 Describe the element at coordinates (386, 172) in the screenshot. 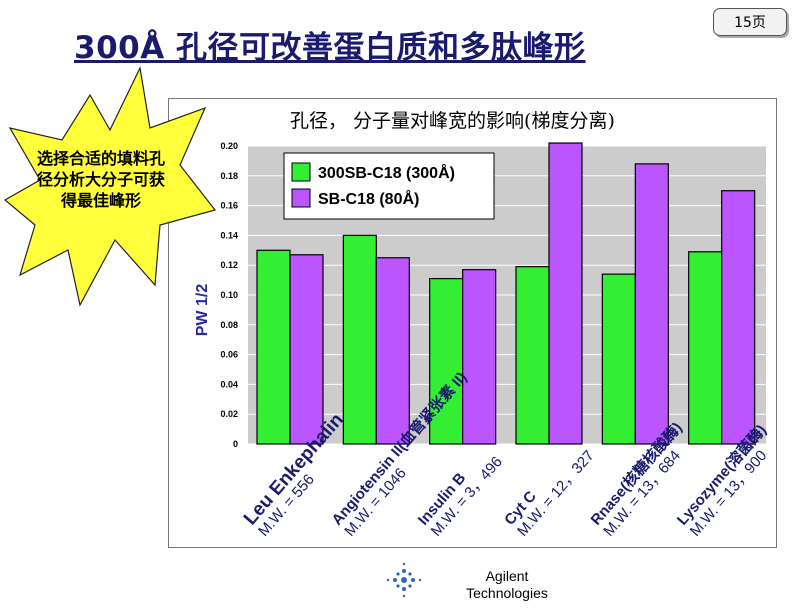

I see `legend-label: 300SB-C18 (300Å)` at that location.